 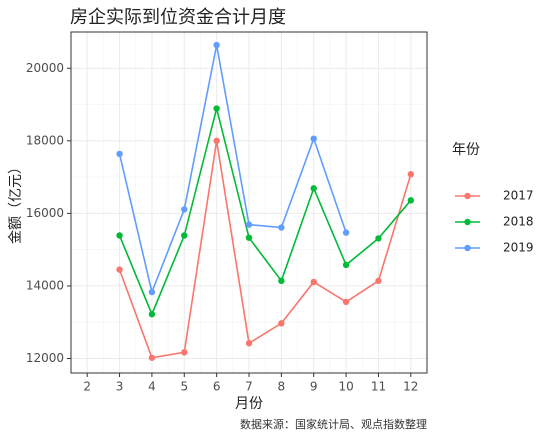 What do you see at coordinates (45, 213) in the screenshot?
I see `y-tick-label: 16000` at bounding box center [45, 213].